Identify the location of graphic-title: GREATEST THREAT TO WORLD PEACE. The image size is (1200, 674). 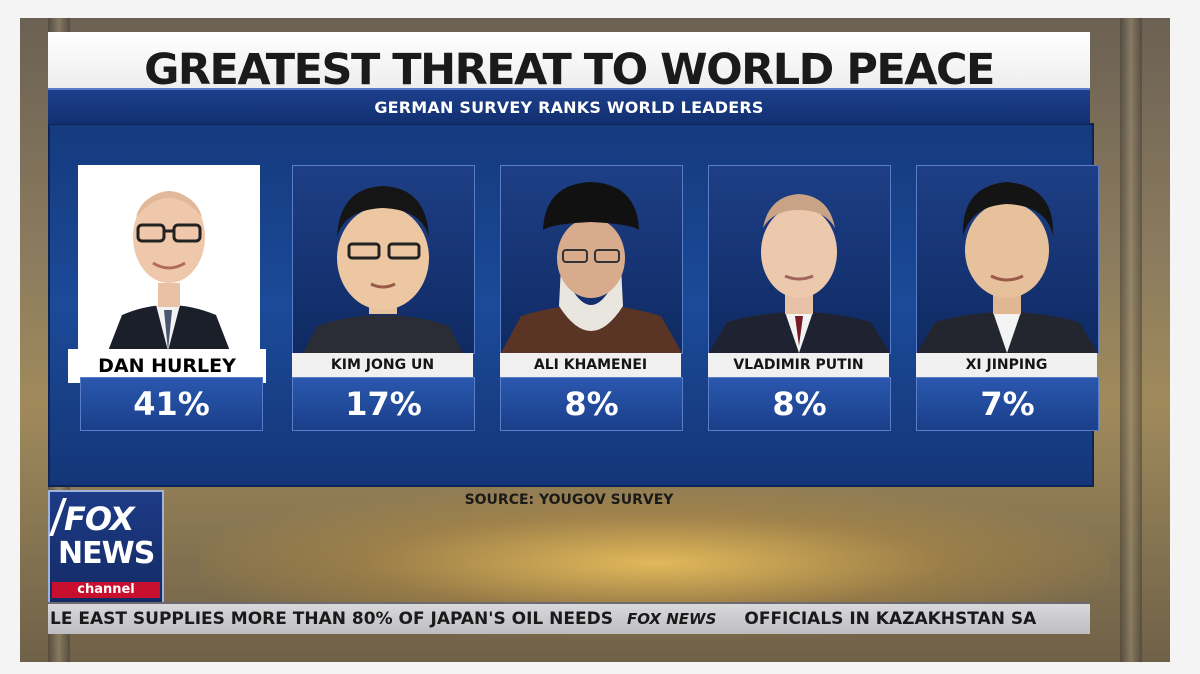
(569, 69).